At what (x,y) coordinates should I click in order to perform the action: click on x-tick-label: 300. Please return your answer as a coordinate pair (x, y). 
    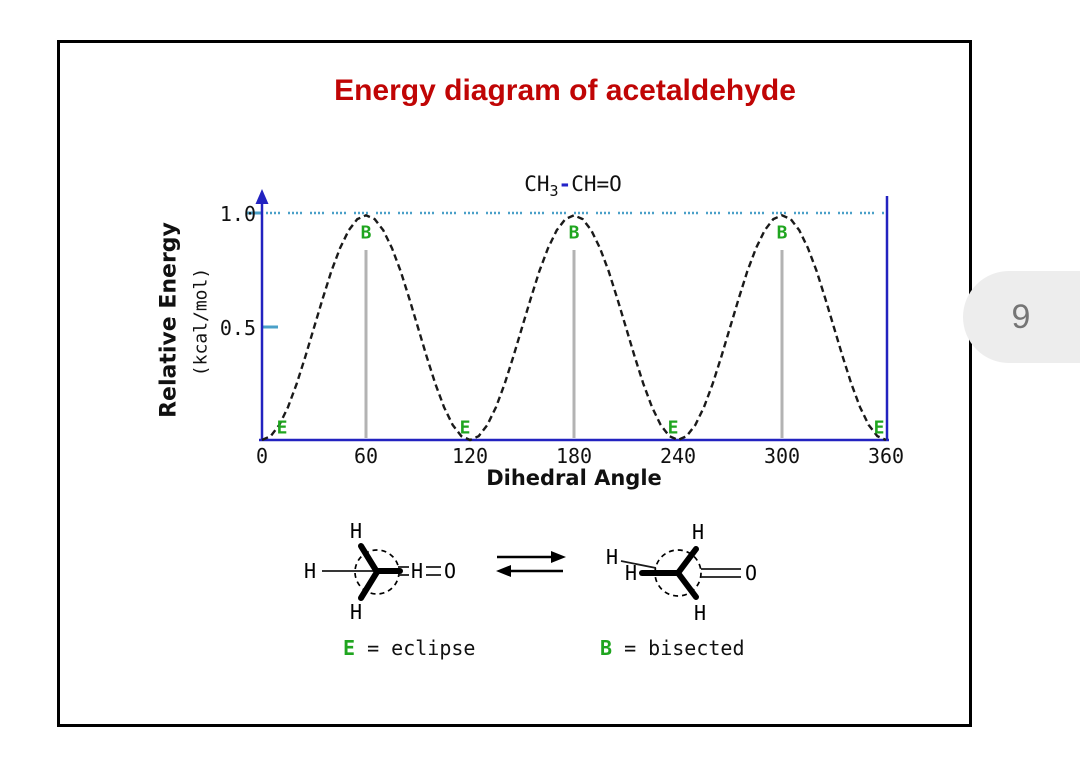
    Looking at the image, I should click on (782, 456).